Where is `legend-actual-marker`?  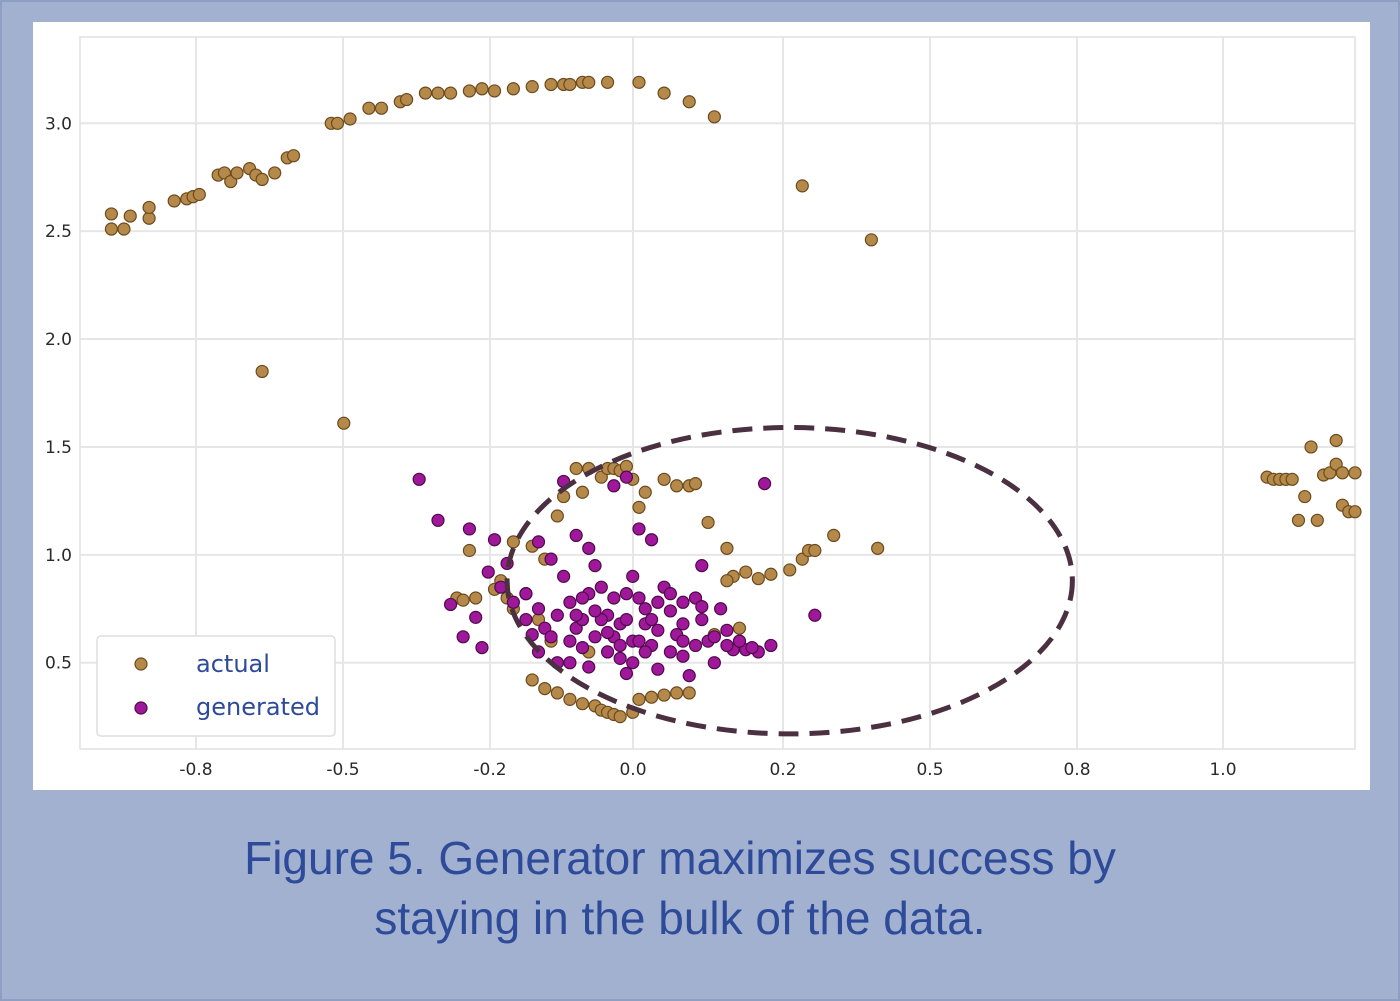 legend-actual-marker is located at coordinates (141, 664).